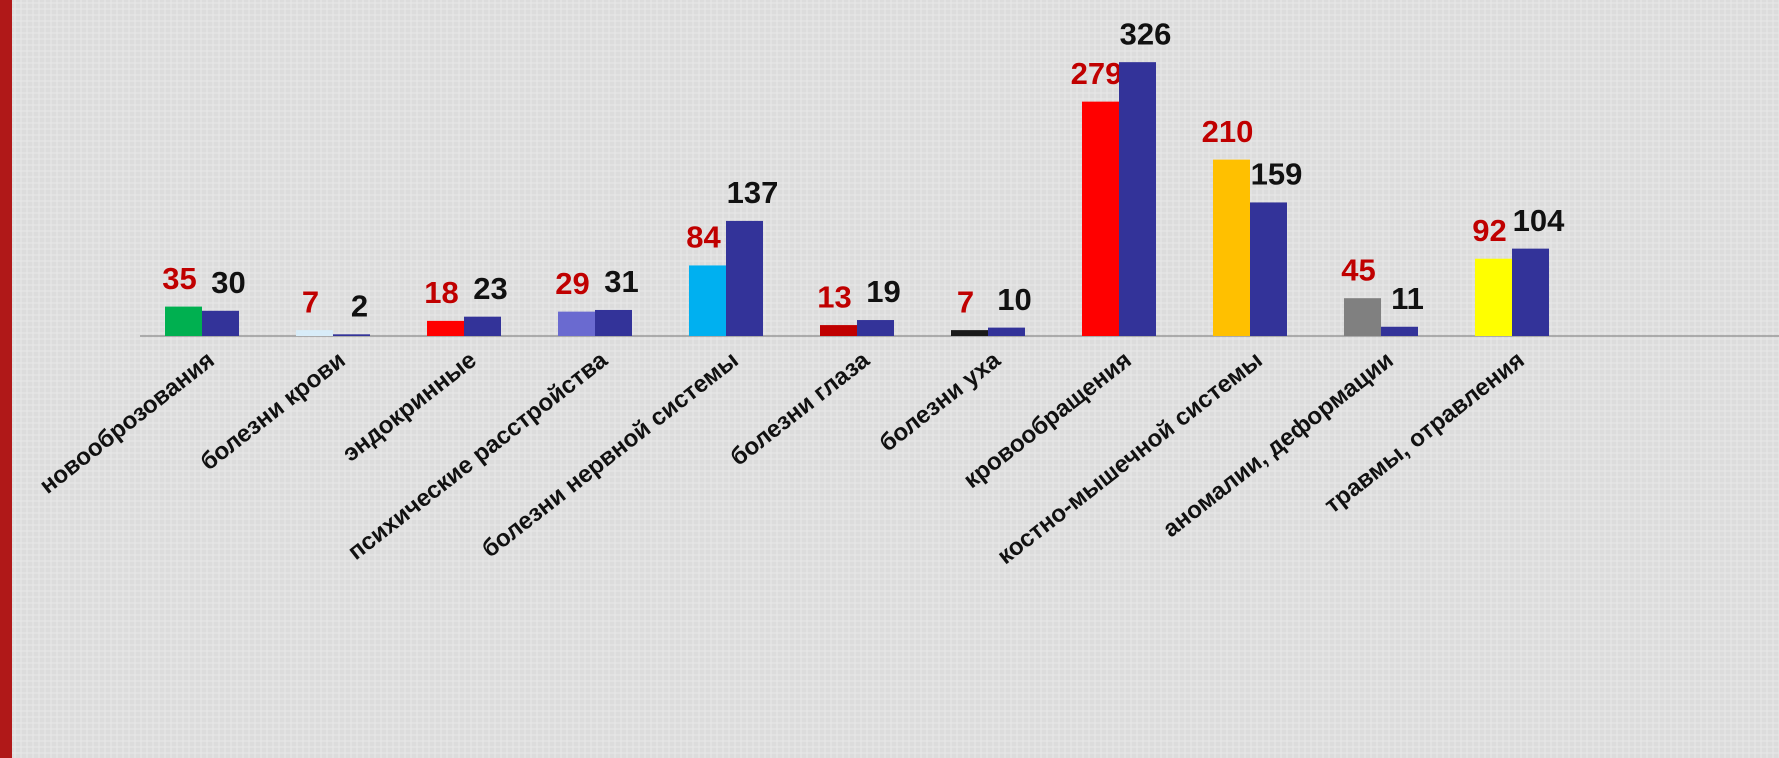 This screenshot has height=758, width=1779. Describe the element at coordinates (1277, 174) in the screenshot. I see `data-label: 159` at that location.